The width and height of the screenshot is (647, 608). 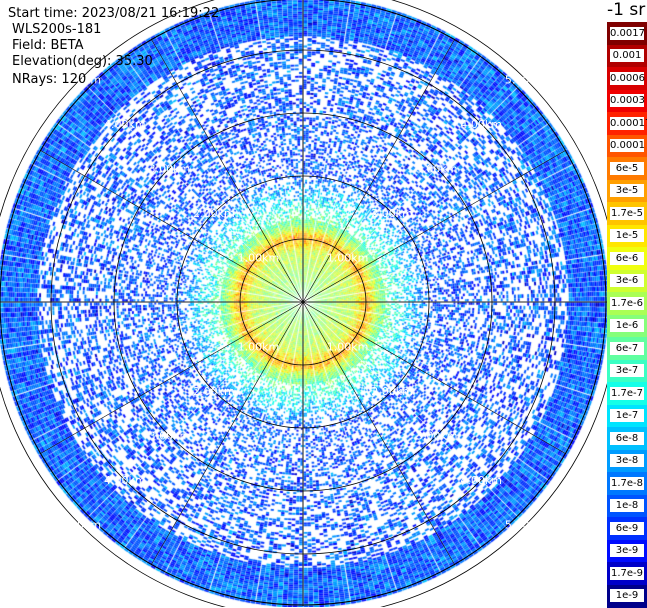 I want to click on colorbar-tick-label: 6e-8, so click(x=627, y=438).